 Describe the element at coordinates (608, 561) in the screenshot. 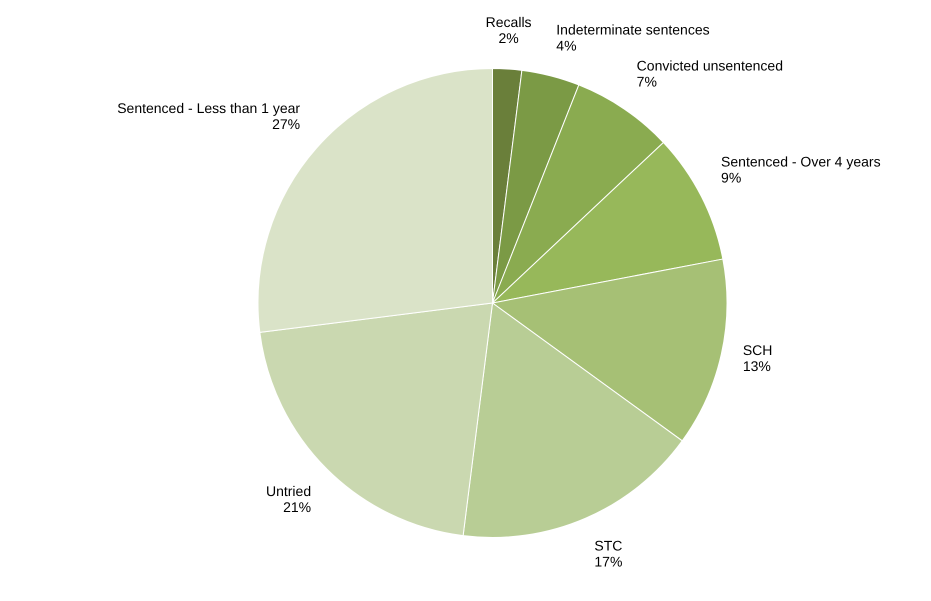

I see `data-label: 17%` at that location.